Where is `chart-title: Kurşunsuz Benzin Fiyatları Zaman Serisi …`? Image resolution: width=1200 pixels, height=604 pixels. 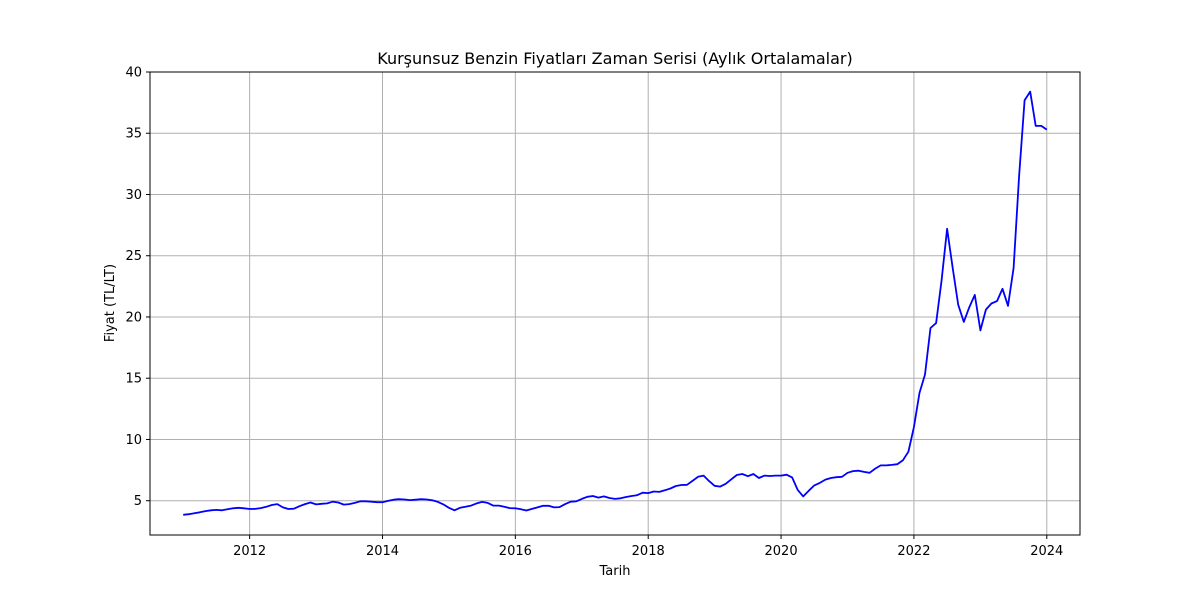
chart-title: Kurşunsuz Benzin Fiyatları Zaman Serisi … is located at coordinates (614, 58).